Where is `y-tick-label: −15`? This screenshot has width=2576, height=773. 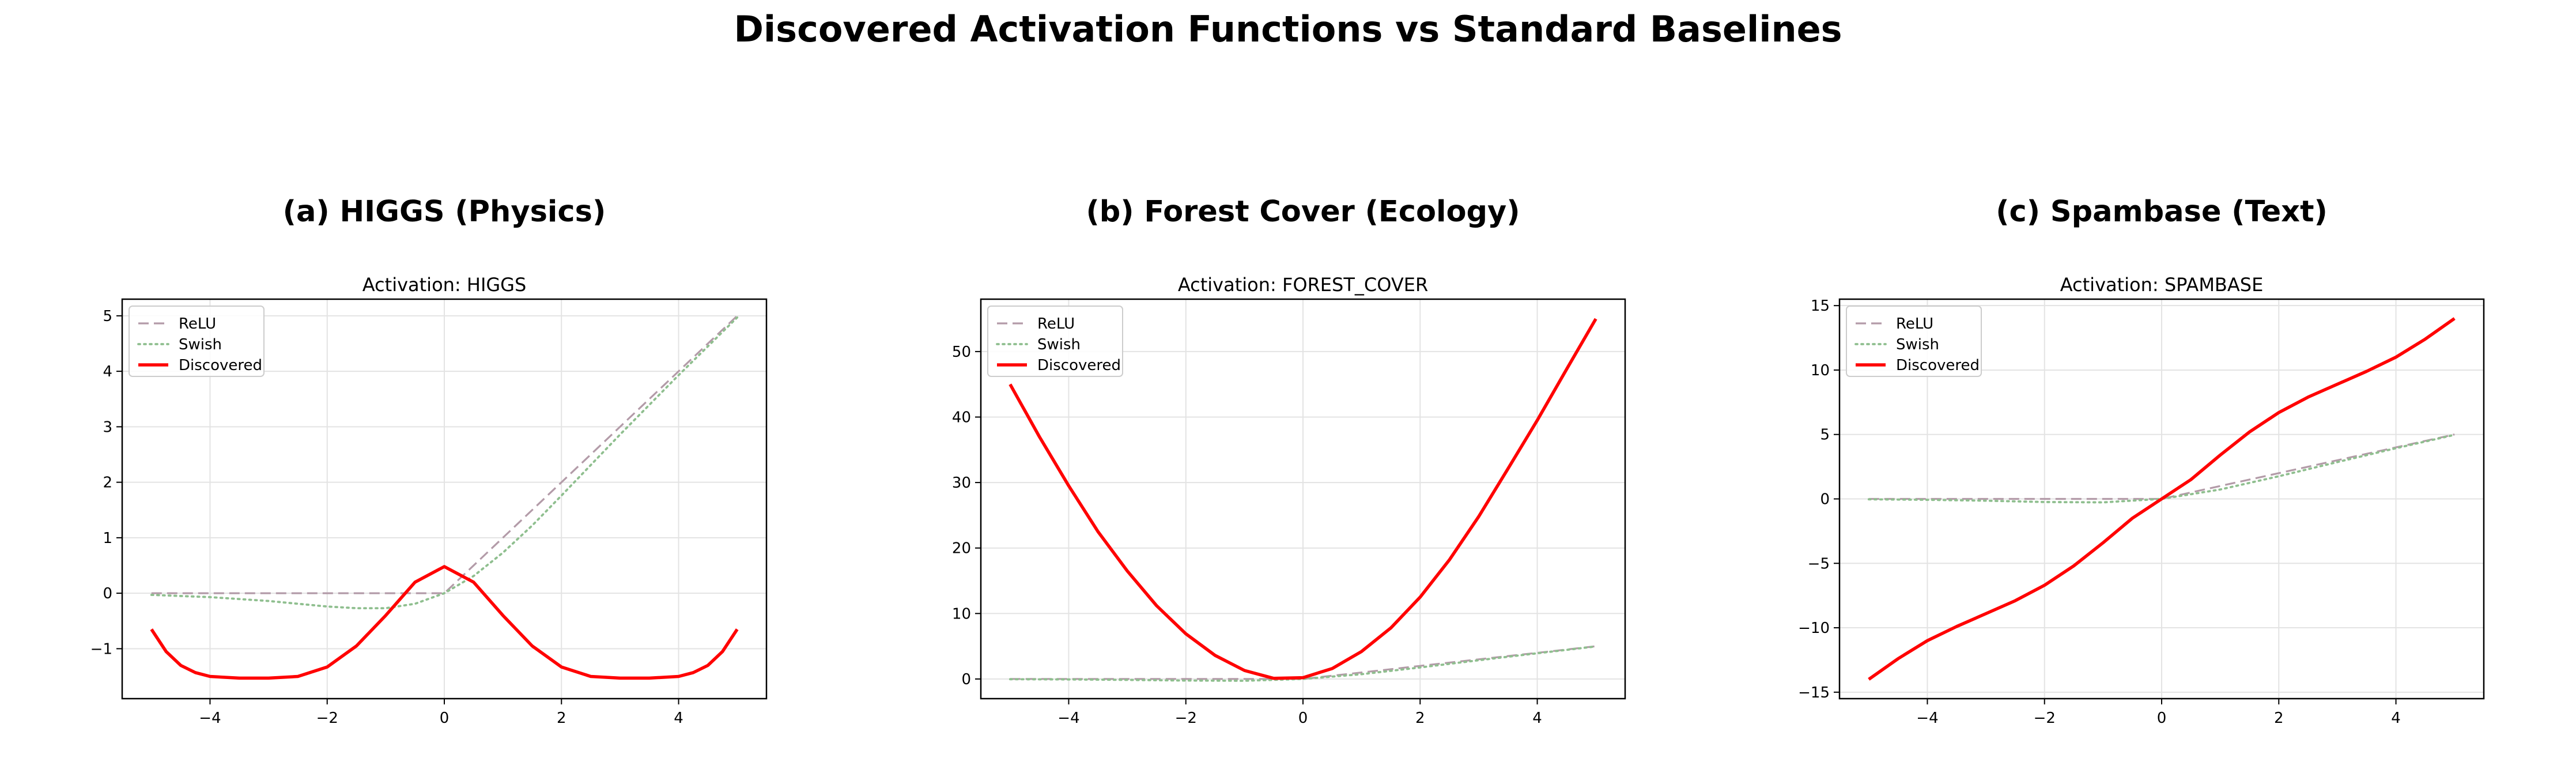 y-tick-label: −15 is located at coordinates (1814, 693).